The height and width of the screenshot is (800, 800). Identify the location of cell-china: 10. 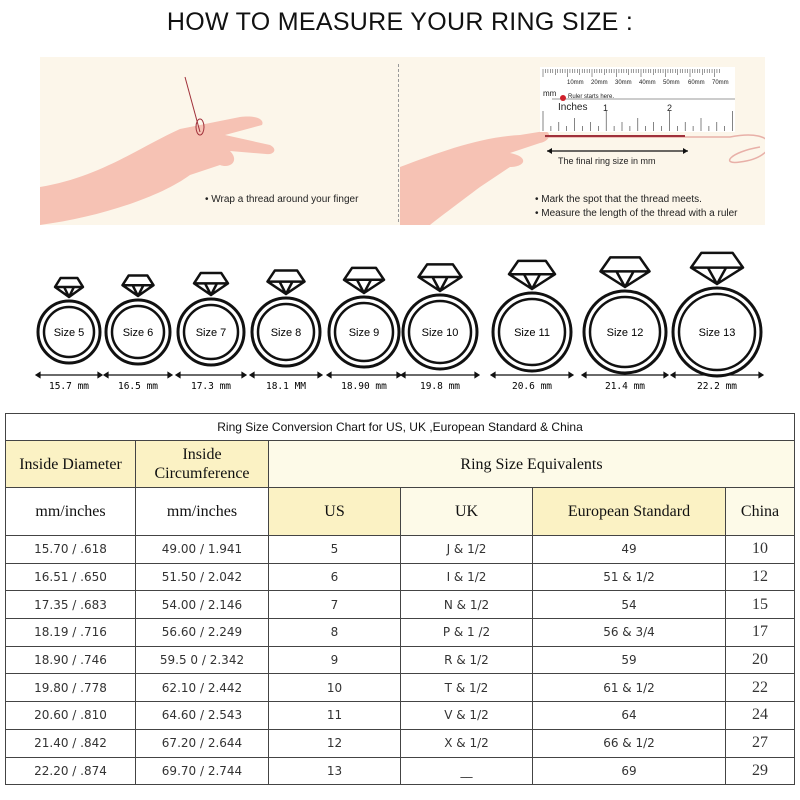
(760, 549).